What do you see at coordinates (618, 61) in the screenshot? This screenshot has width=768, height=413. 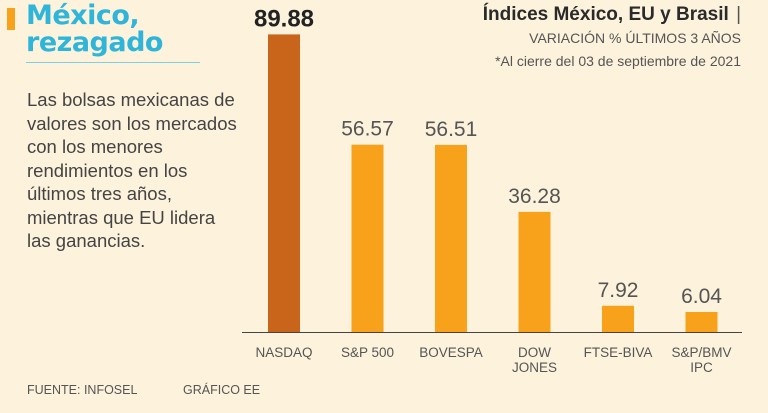 I see `chart-note: *Al cierre del 03 de septiembre de 2021` at bounding box center [618, 61].